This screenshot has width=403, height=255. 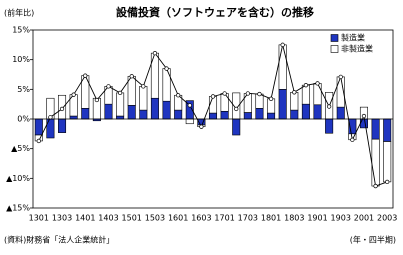 What do you see at coordinates (23, 89) in the screenshot?
I see `y-tick-label: 5%` at bounding box center [23, 89].